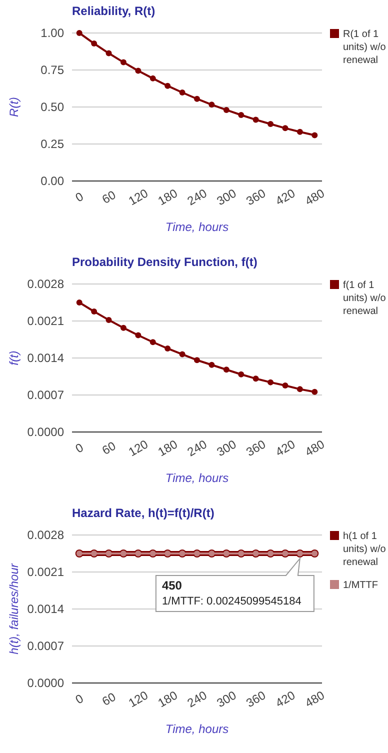 This screenshot has width=388, height=753. Describe the element at coordinates (364, 298) in the screenshot. I see `legend-label: f(1 of 1 units) w/o renewal` at that location.